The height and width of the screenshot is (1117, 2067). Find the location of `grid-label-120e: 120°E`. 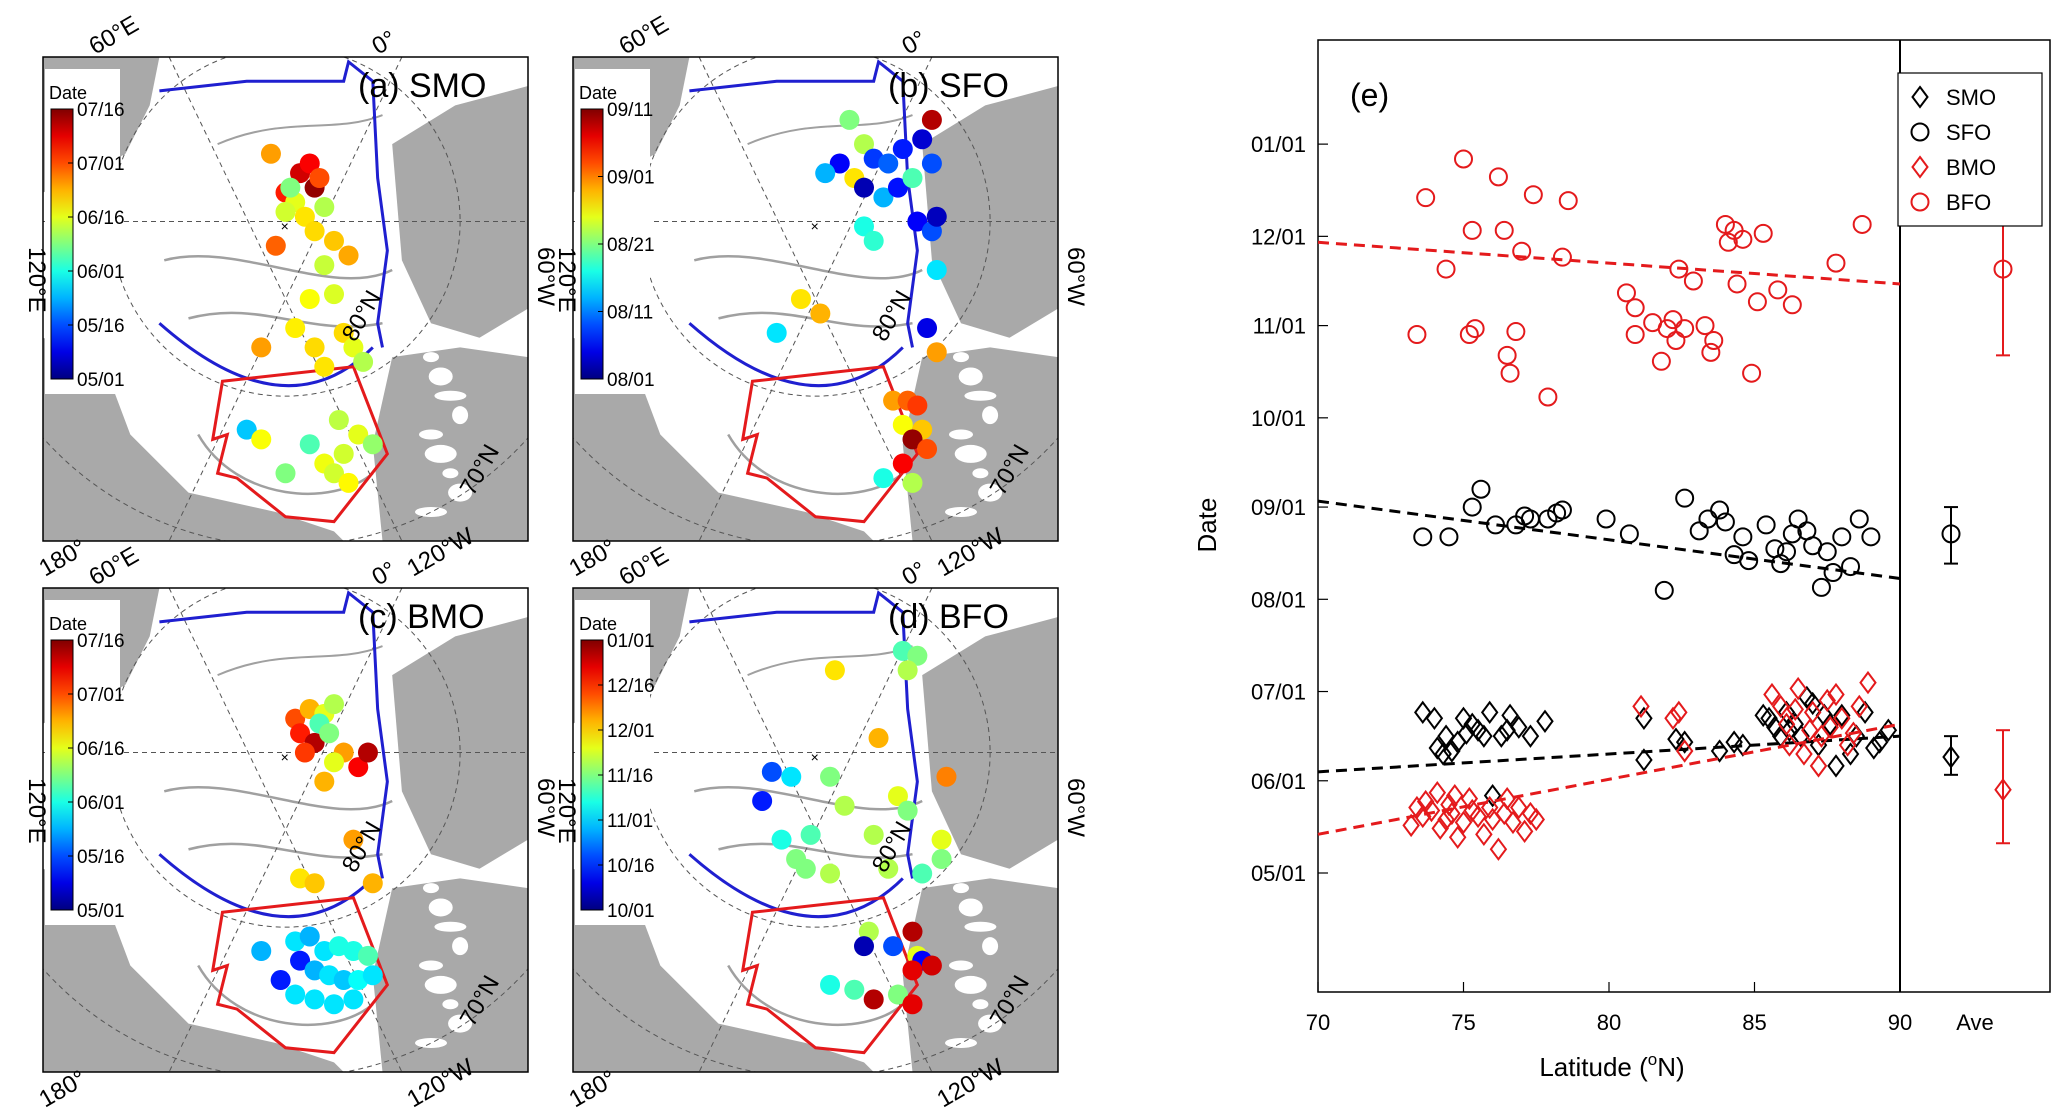

grid-label-120e: 120°E is located at coordinates (566, 280).